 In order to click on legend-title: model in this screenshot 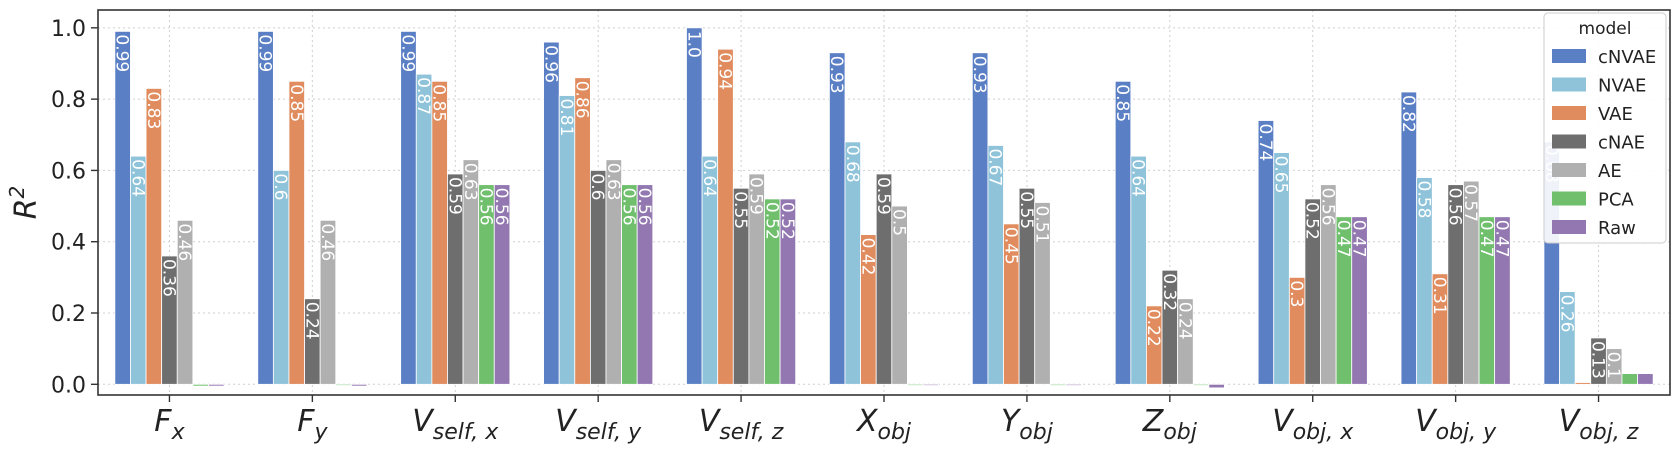, I will do `click(1605, 29)`.